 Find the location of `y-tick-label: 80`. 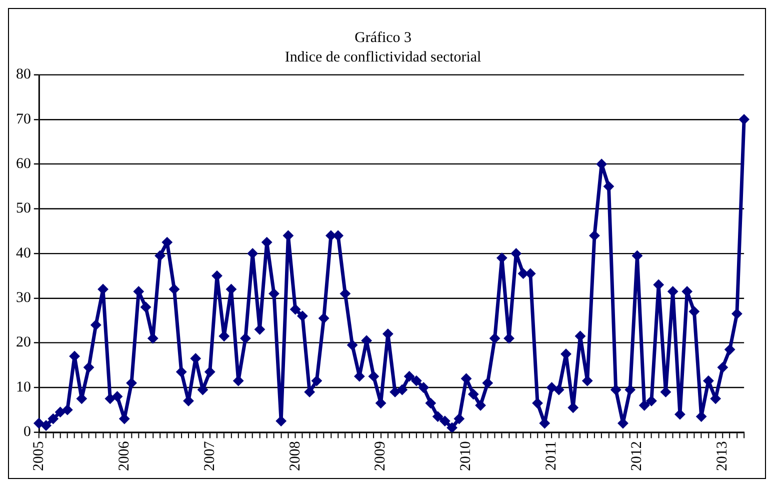

y-tick-label: 80 is located at coordinates (23, 74).